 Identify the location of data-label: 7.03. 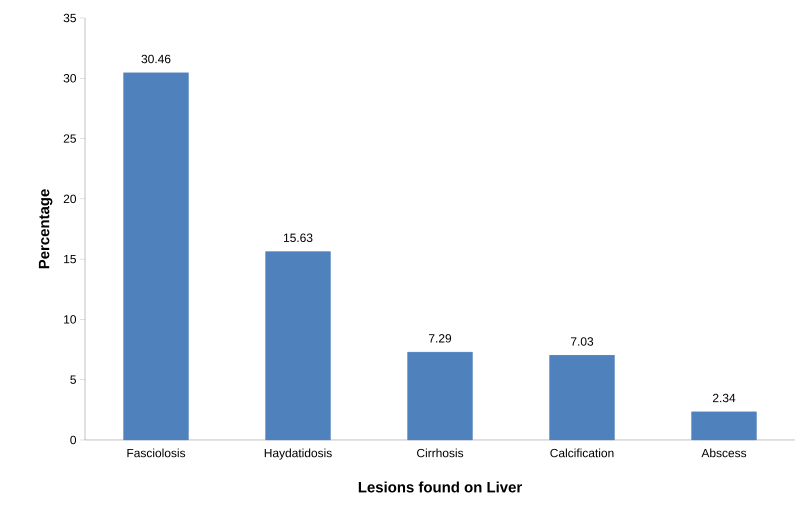
(582, 341).